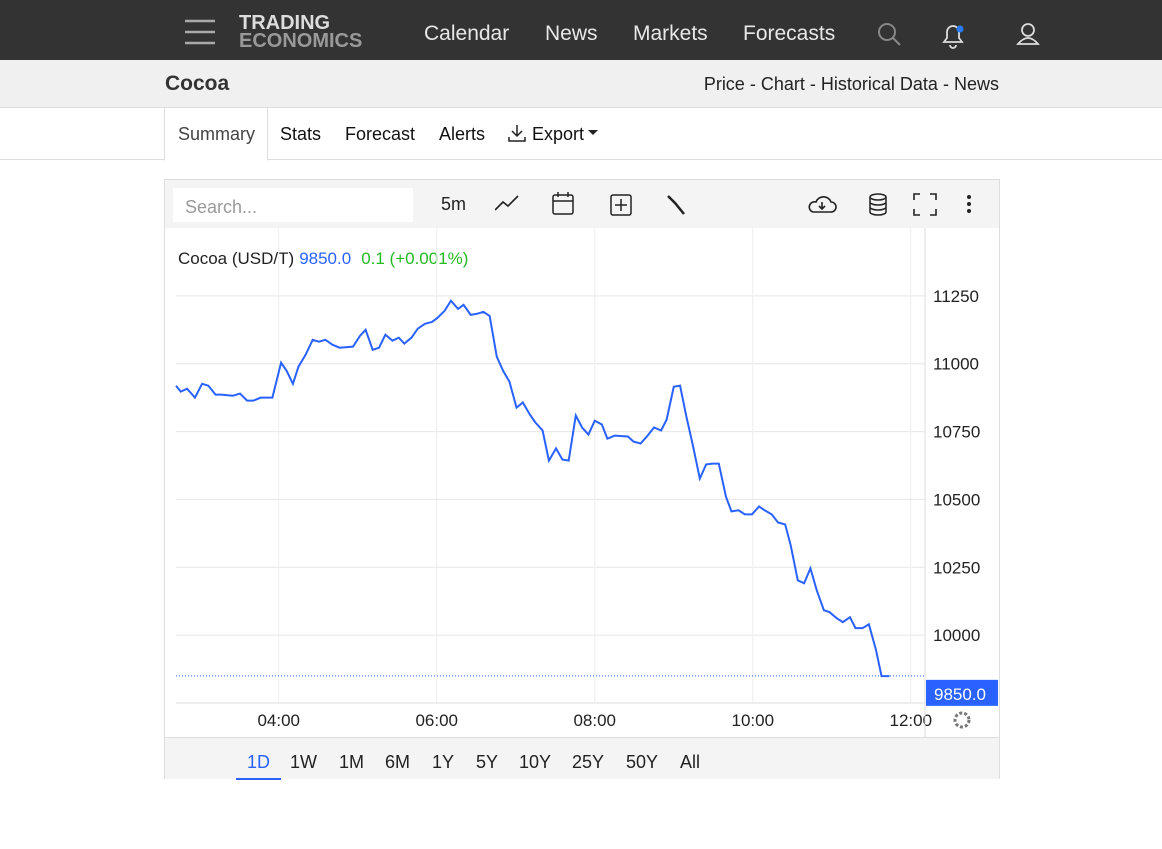 The image size is (1162, 849). What do you see at coordinates (956, 499) in the screenshot?
I see `y-tick-label: 10500` at bounding box center [956, 499].